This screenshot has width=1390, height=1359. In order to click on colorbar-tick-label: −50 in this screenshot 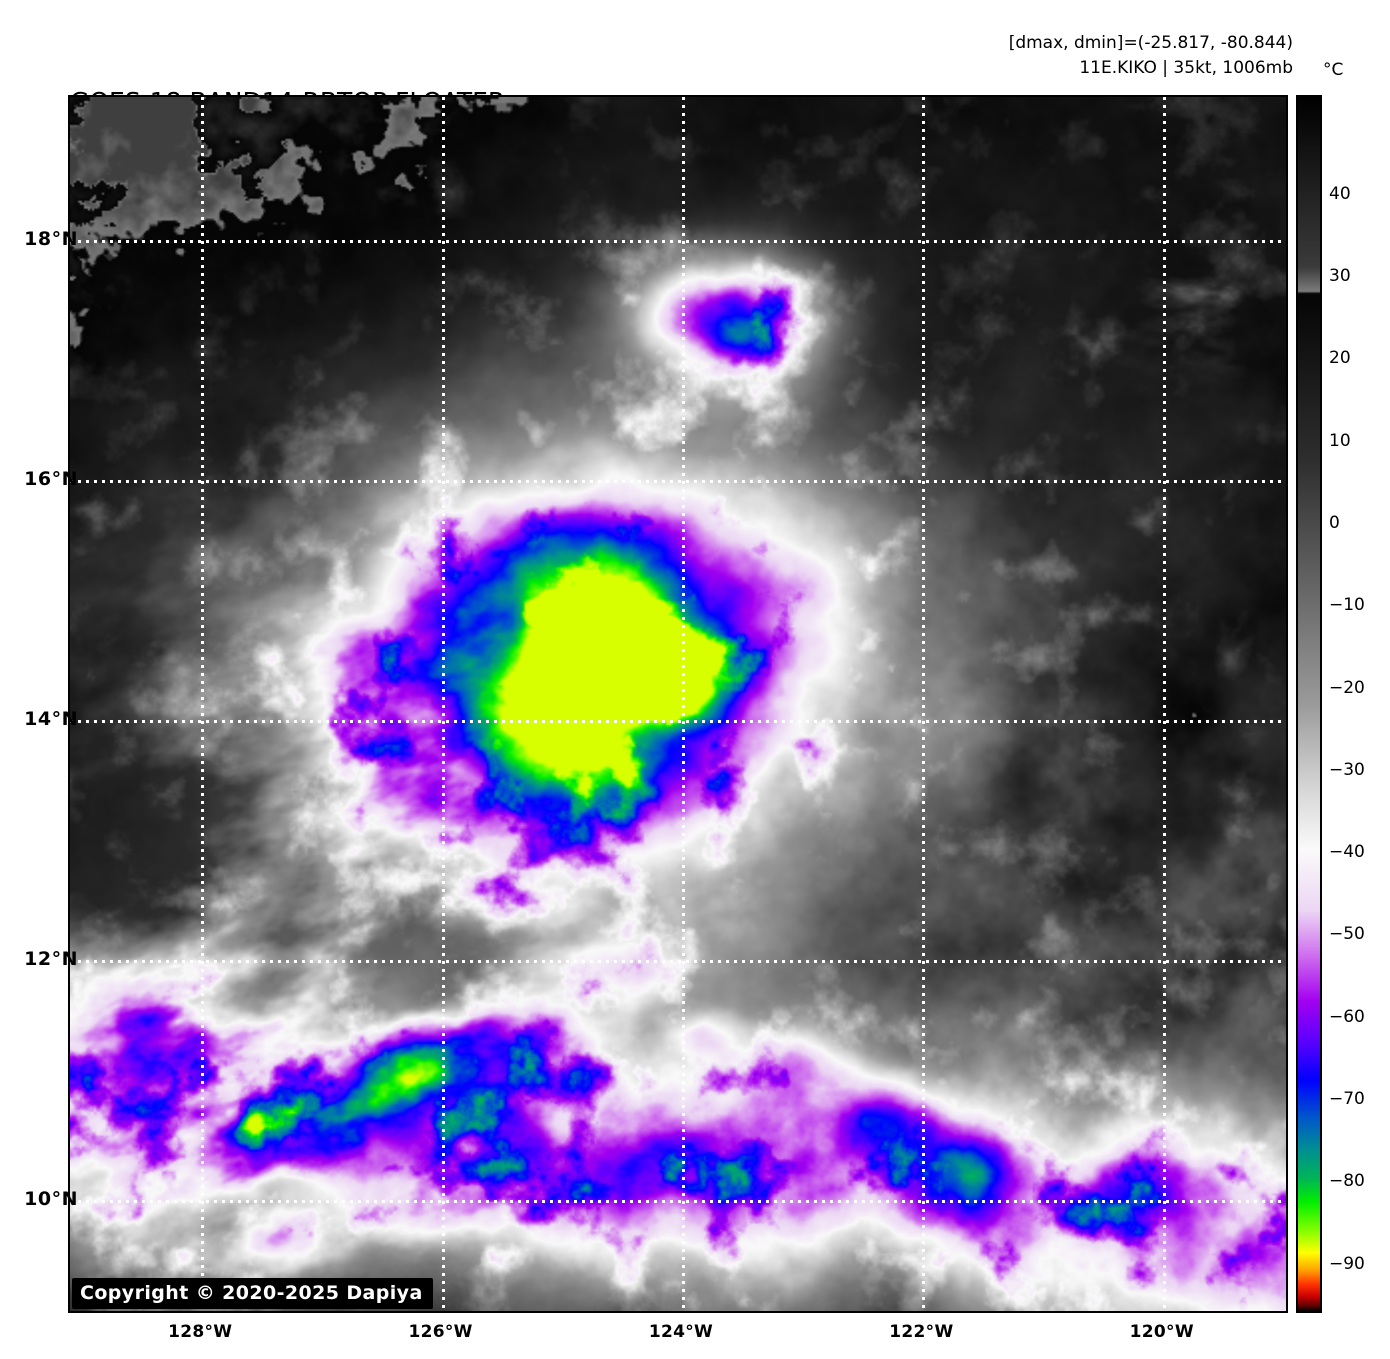, I will do `click(1347, 934)`.